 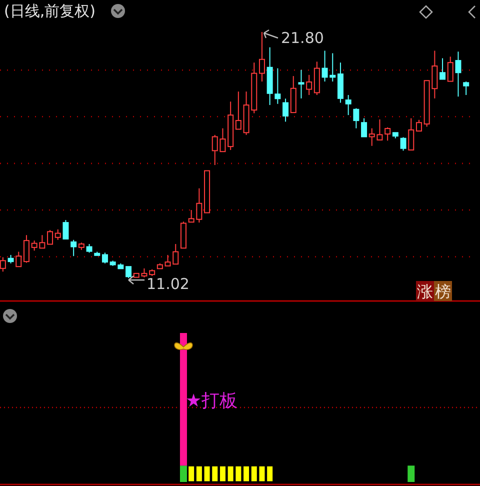 I want to click on annotation: ★打板, so click(x=211, y=401).